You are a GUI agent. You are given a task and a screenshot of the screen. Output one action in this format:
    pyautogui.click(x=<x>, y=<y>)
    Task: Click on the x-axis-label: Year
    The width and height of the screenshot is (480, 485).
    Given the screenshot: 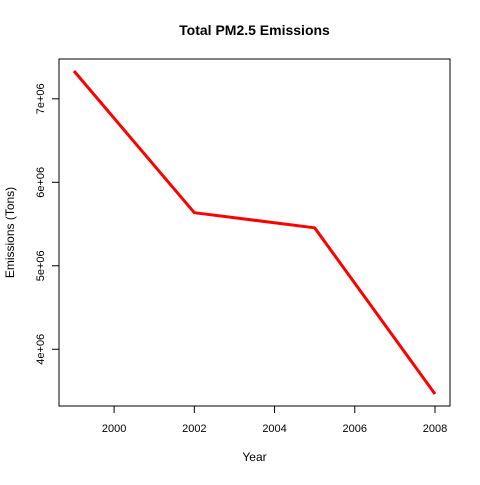 What is the action you would take?
    pyautogui.click(x=254, y=457)
    